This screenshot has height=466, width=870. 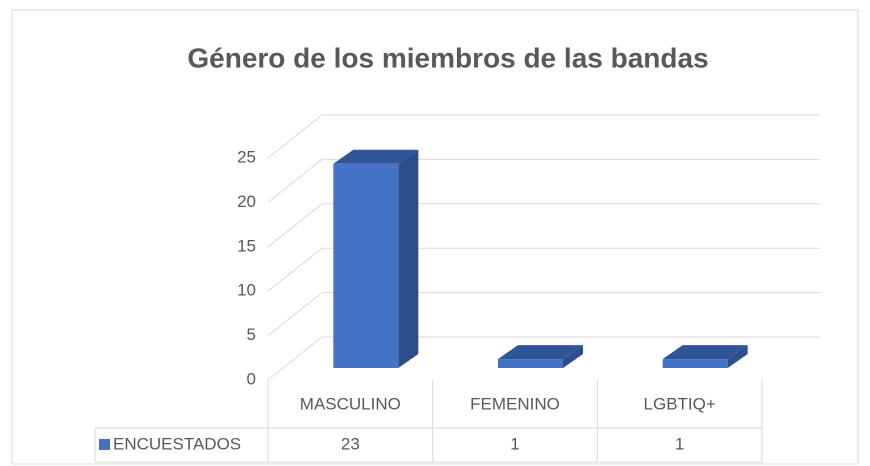 What do you see at coordinates (447, 57) in the screenshot?
I see `chart-title: Género de los miembros de las bandas` at bounding box center [447, 57].